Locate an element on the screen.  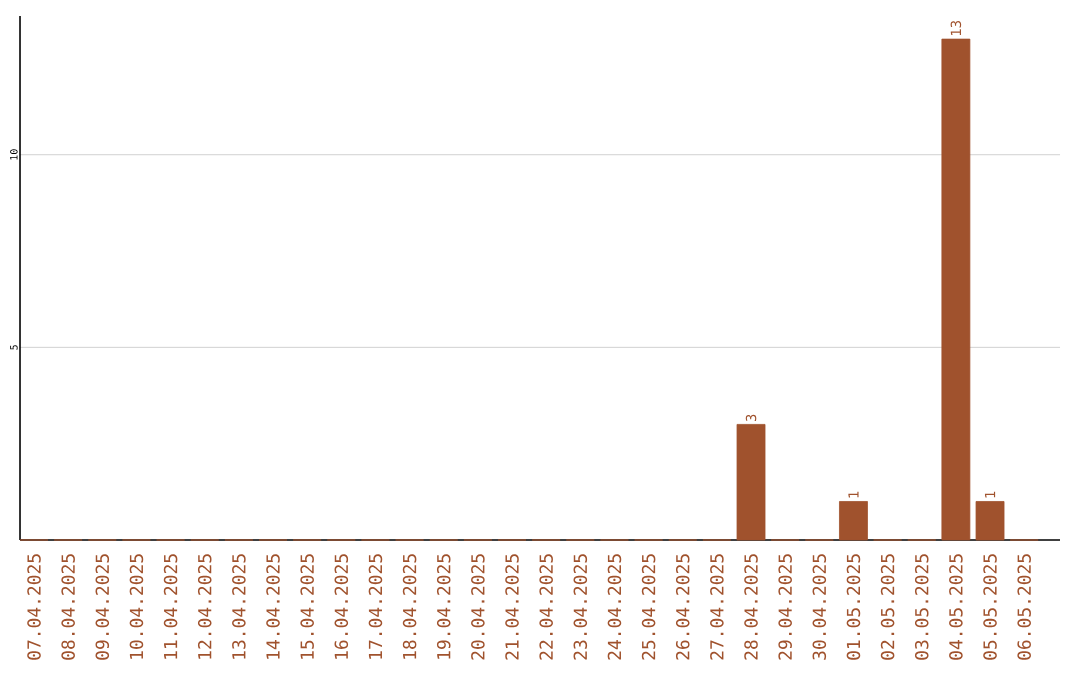
x-tick-label: 21.04.2025 is located at coordinates (512, 607).